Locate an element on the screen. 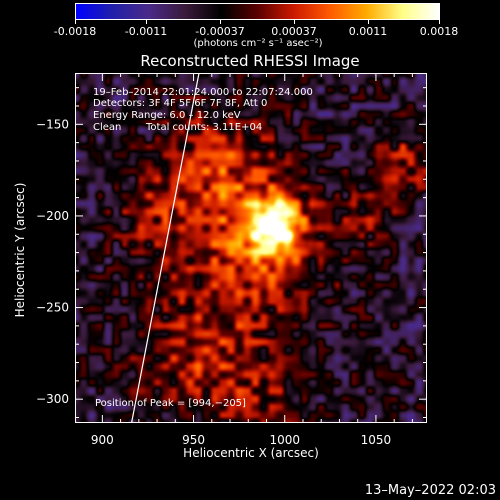  energy-range-text: Energy Range: 6.0 – 12.0 keV is located at coordinates (167, 115).